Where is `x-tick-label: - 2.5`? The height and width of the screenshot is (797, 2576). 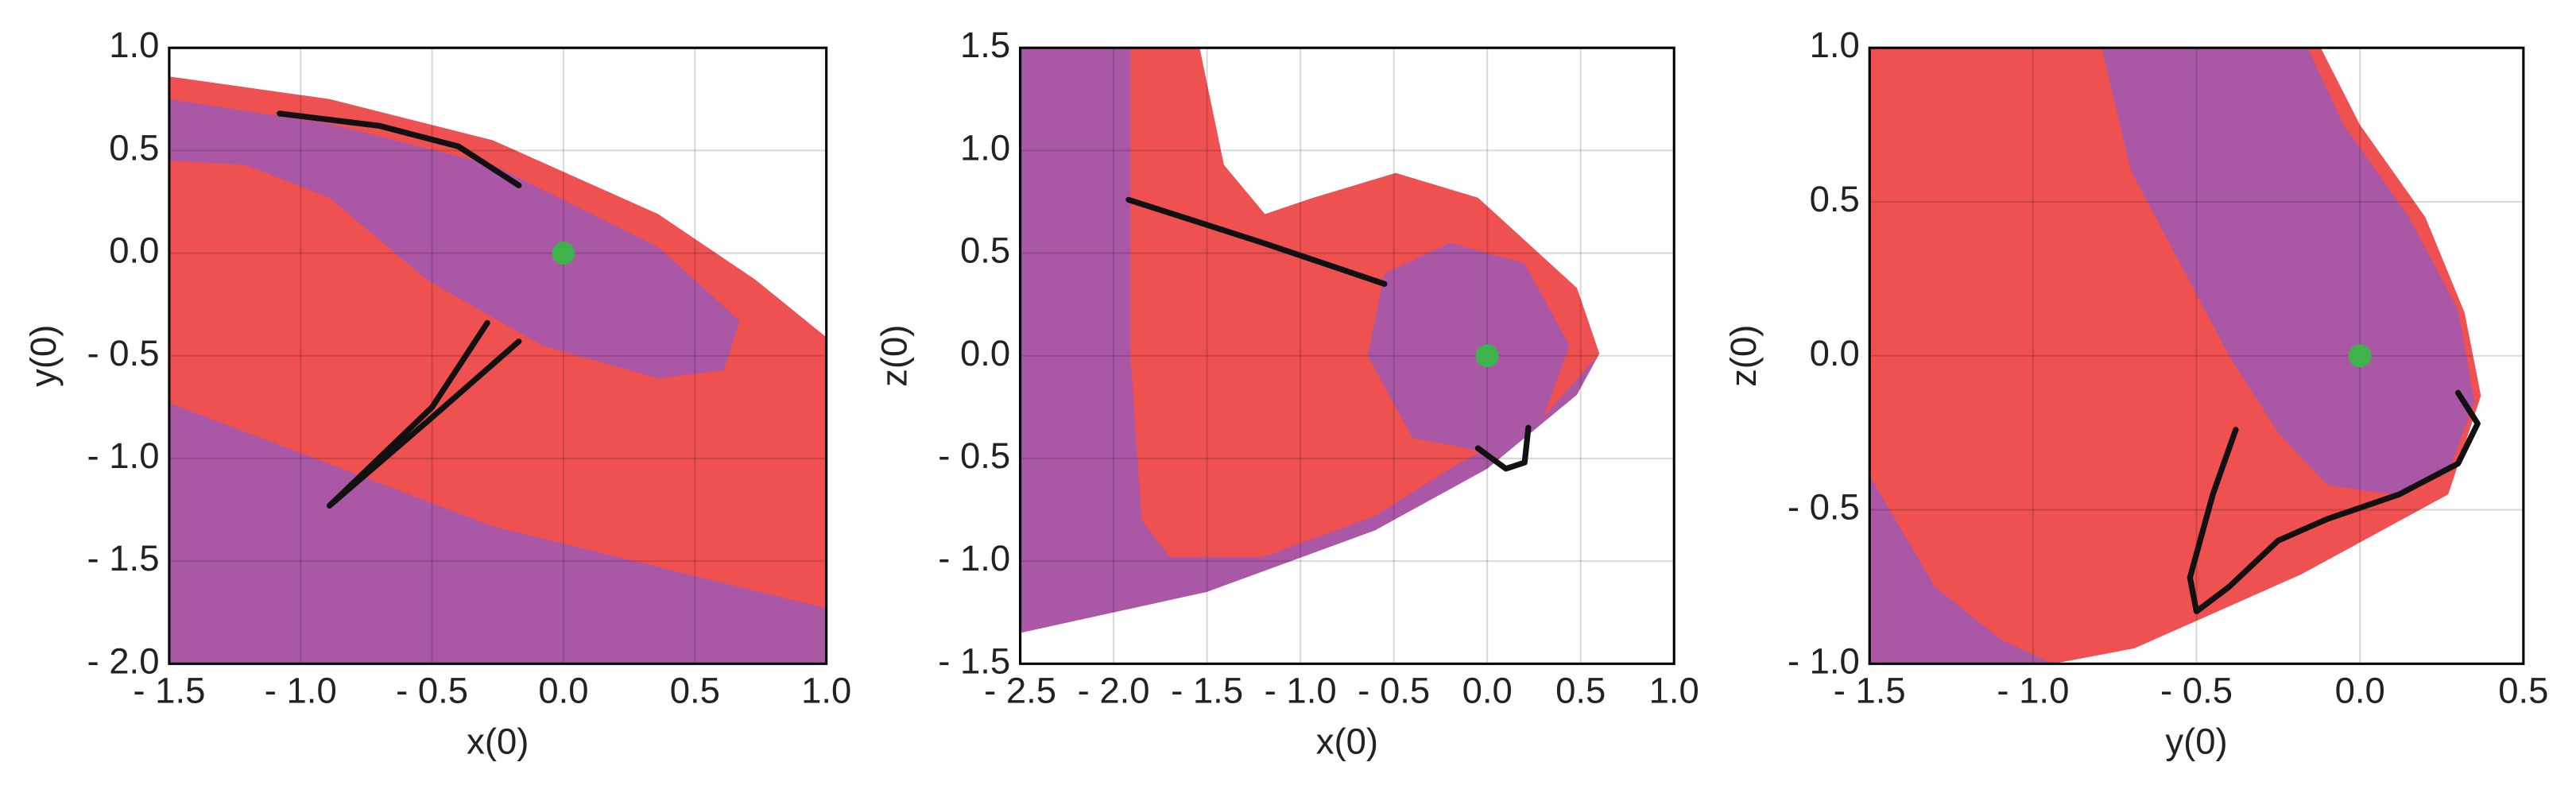 x-tick-label: - 2.5 is located at coordinates (1020, 691).